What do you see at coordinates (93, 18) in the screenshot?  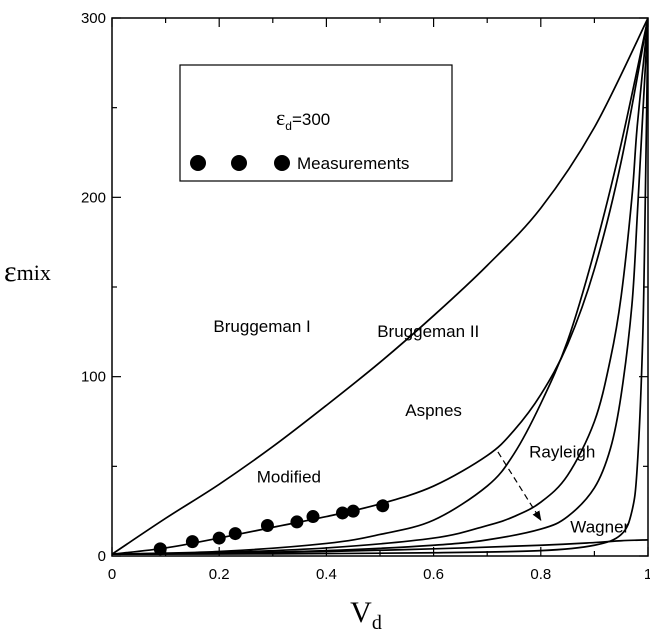 I see `y-tick-label: 300` at bounding box center [93, 18].